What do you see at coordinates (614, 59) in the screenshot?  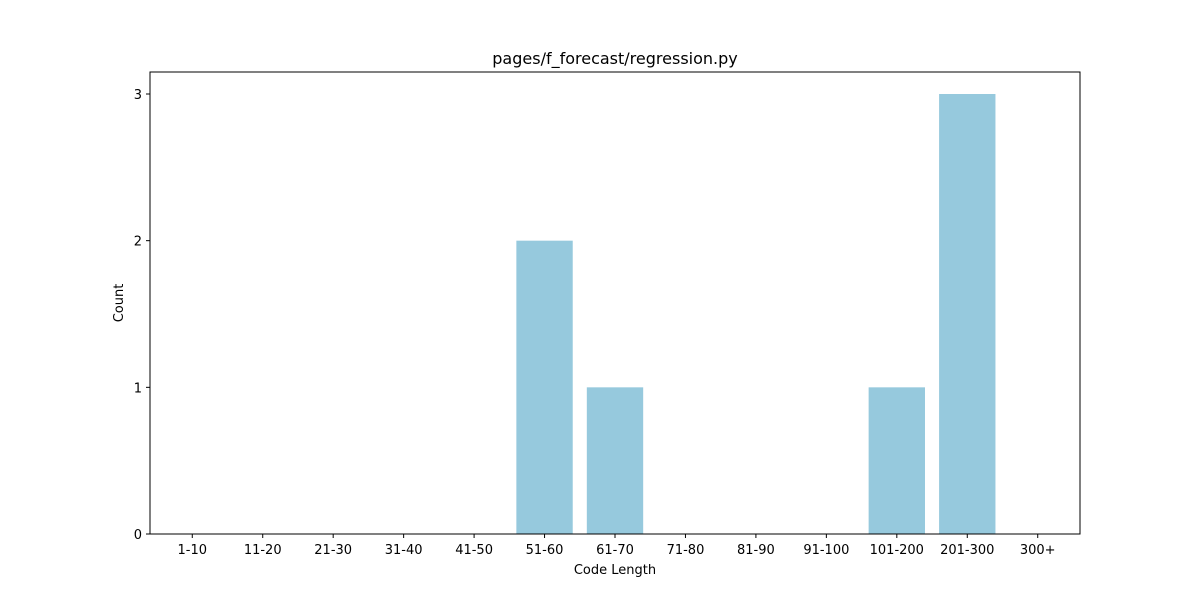 I see `chart-title: pages/f_forecast/regression.py` at bounding box center [614, 59].